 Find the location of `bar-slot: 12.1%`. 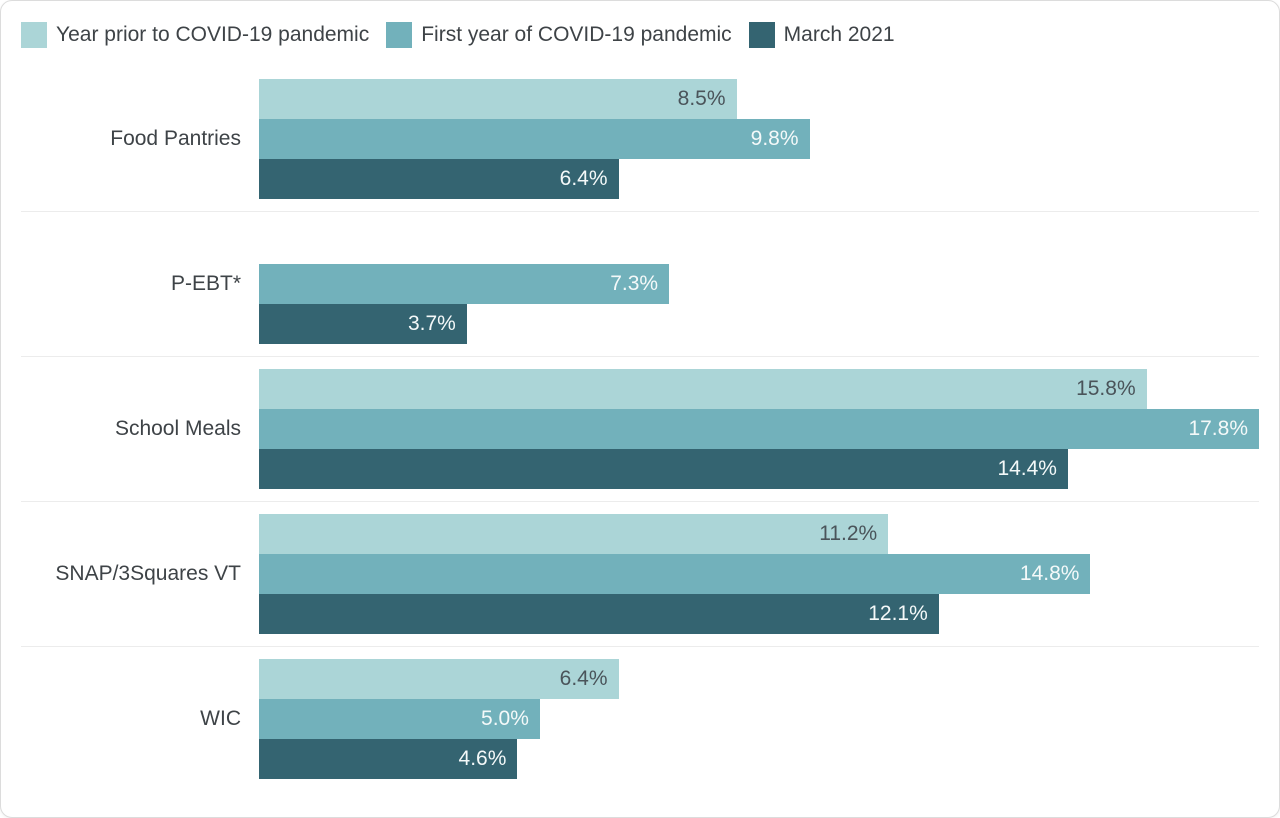

bar-slot: 12.1% is located at coordinates (759, 614).